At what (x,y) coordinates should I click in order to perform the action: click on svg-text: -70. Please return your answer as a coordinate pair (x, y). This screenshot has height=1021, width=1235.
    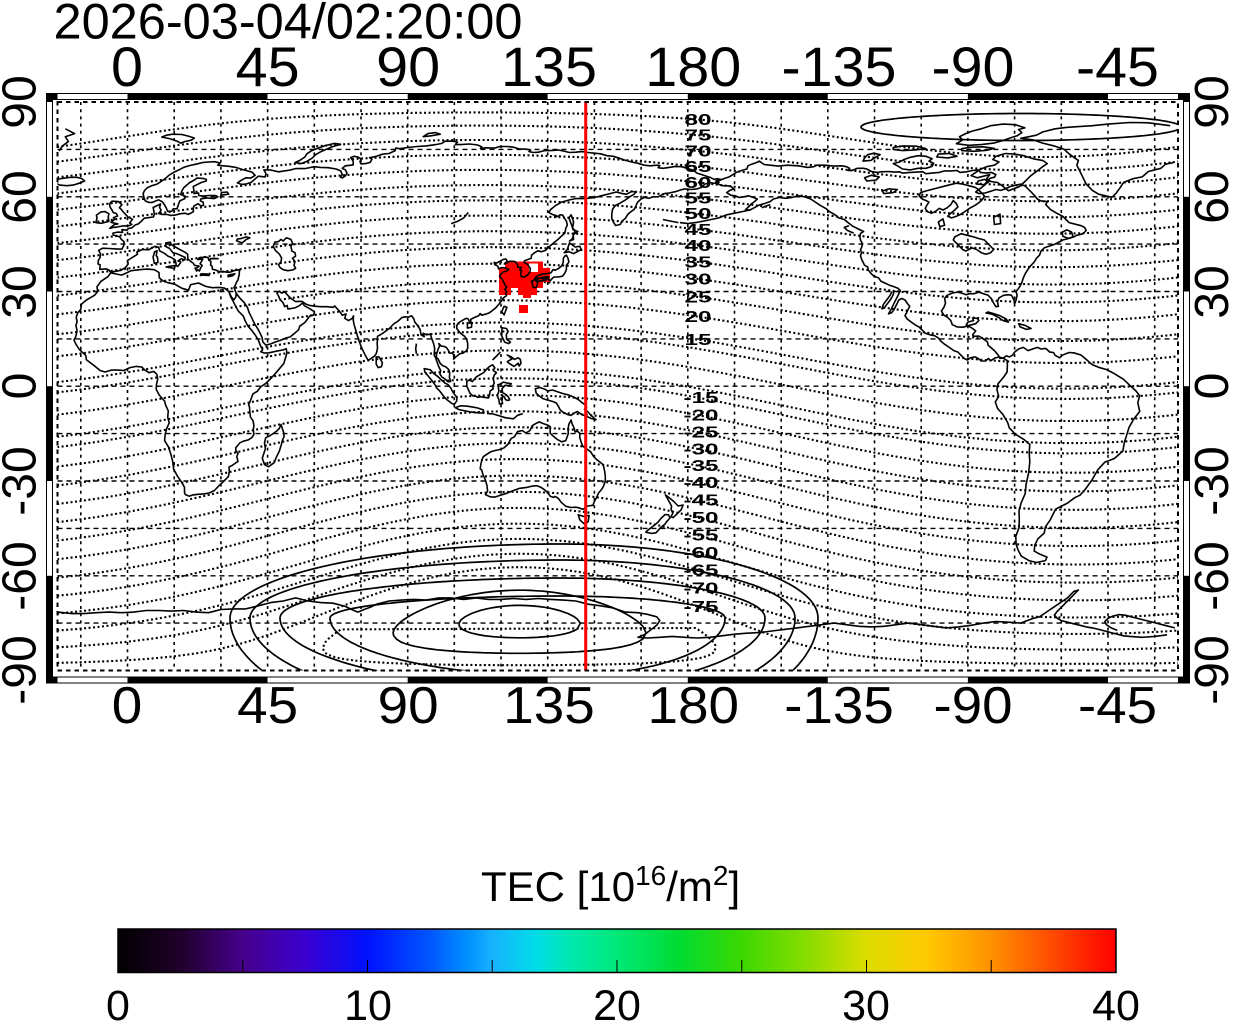
    Looking at the image, I should click on (701, 589).